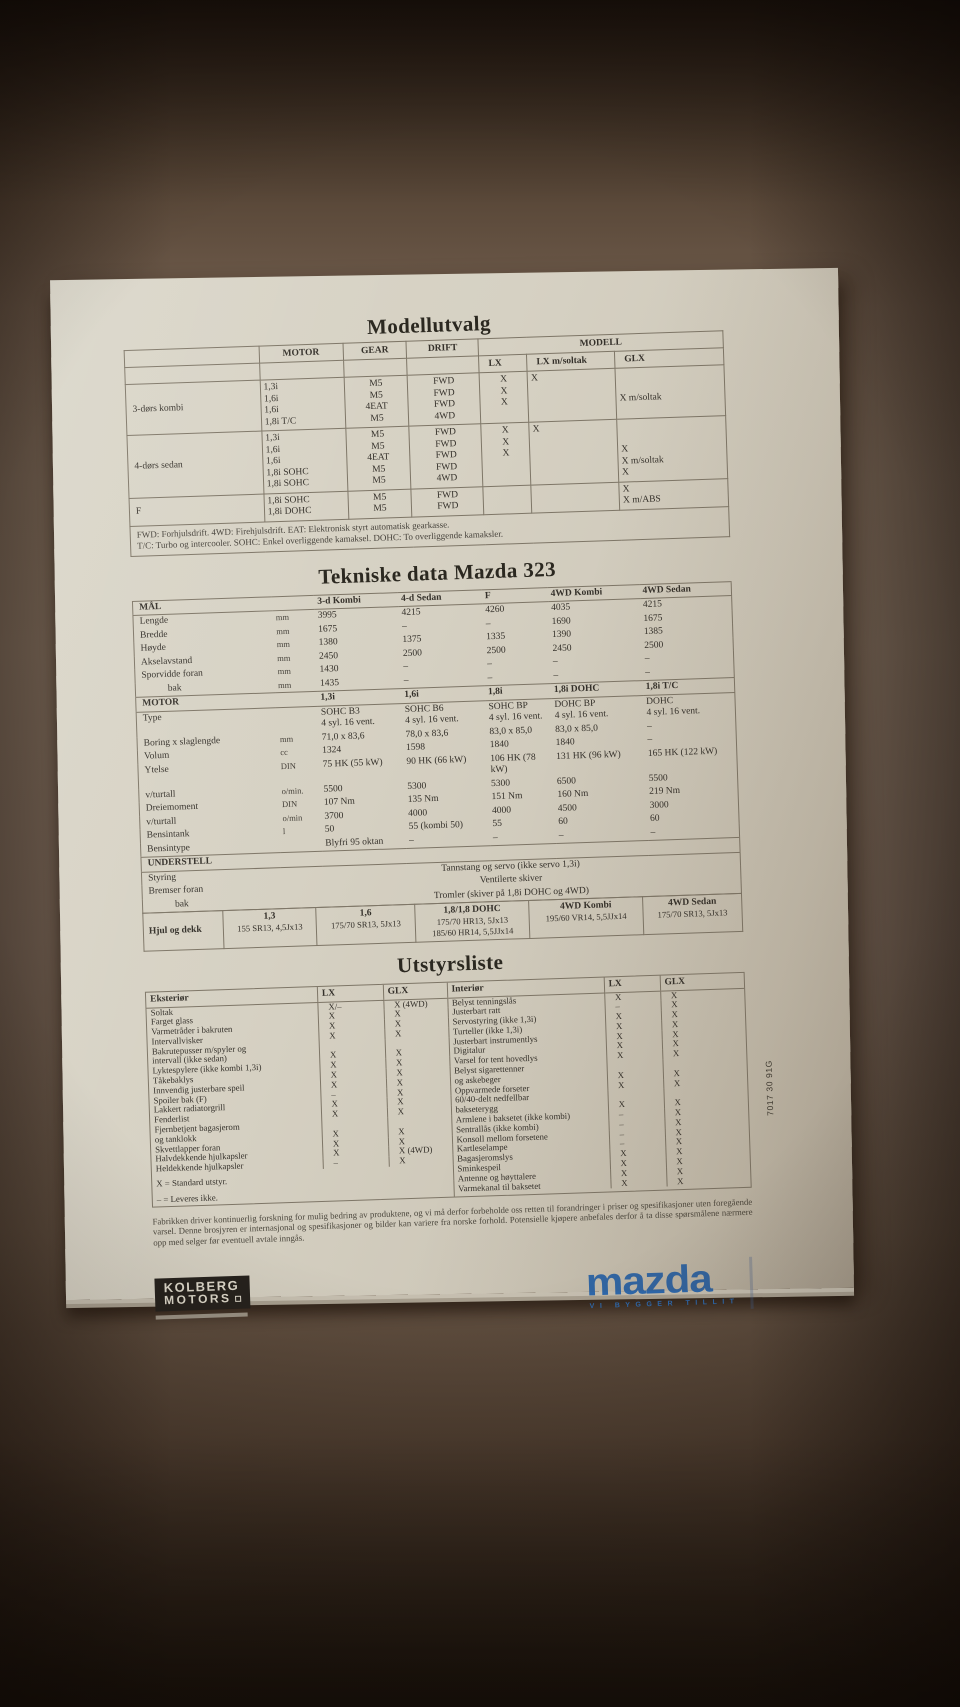  I want to click on model-cell: M5 M5 4EAT M5, so click(376, 402).